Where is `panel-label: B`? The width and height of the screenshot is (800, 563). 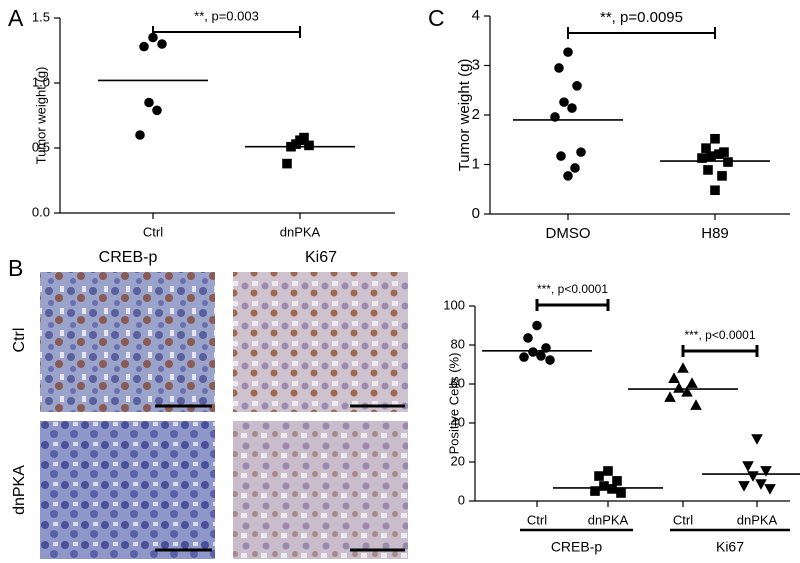 panel-label: B is located at coordinates (15, 268).